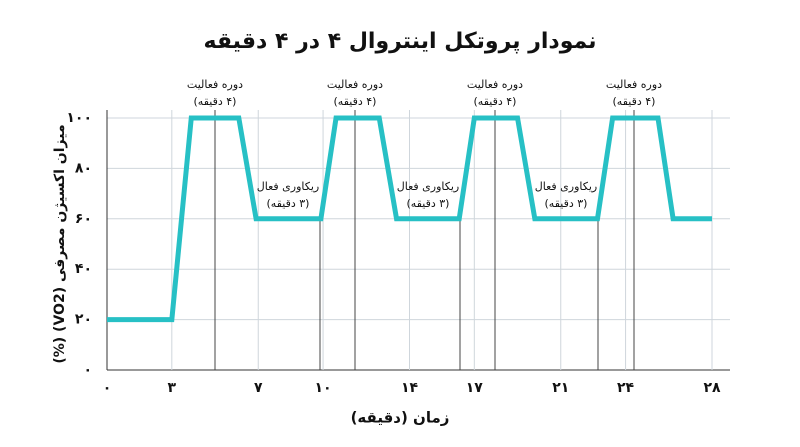  What do you see at coordinates (79, 118) in the screenshot?
I see `y-tick-label: ۱۰۰` at bounding box center [79, 118].